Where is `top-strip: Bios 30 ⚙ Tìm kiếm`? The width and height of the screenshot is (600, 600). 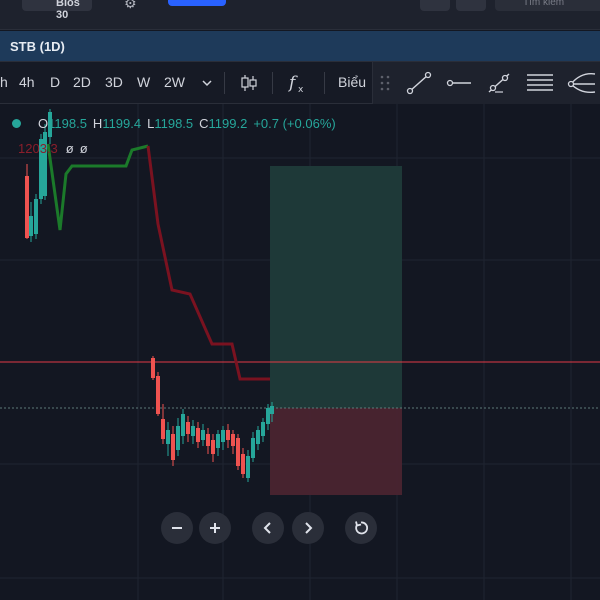 top-strip: Bios 30 ⚙ Tìm kiếm is located at coordinates (300, 15).